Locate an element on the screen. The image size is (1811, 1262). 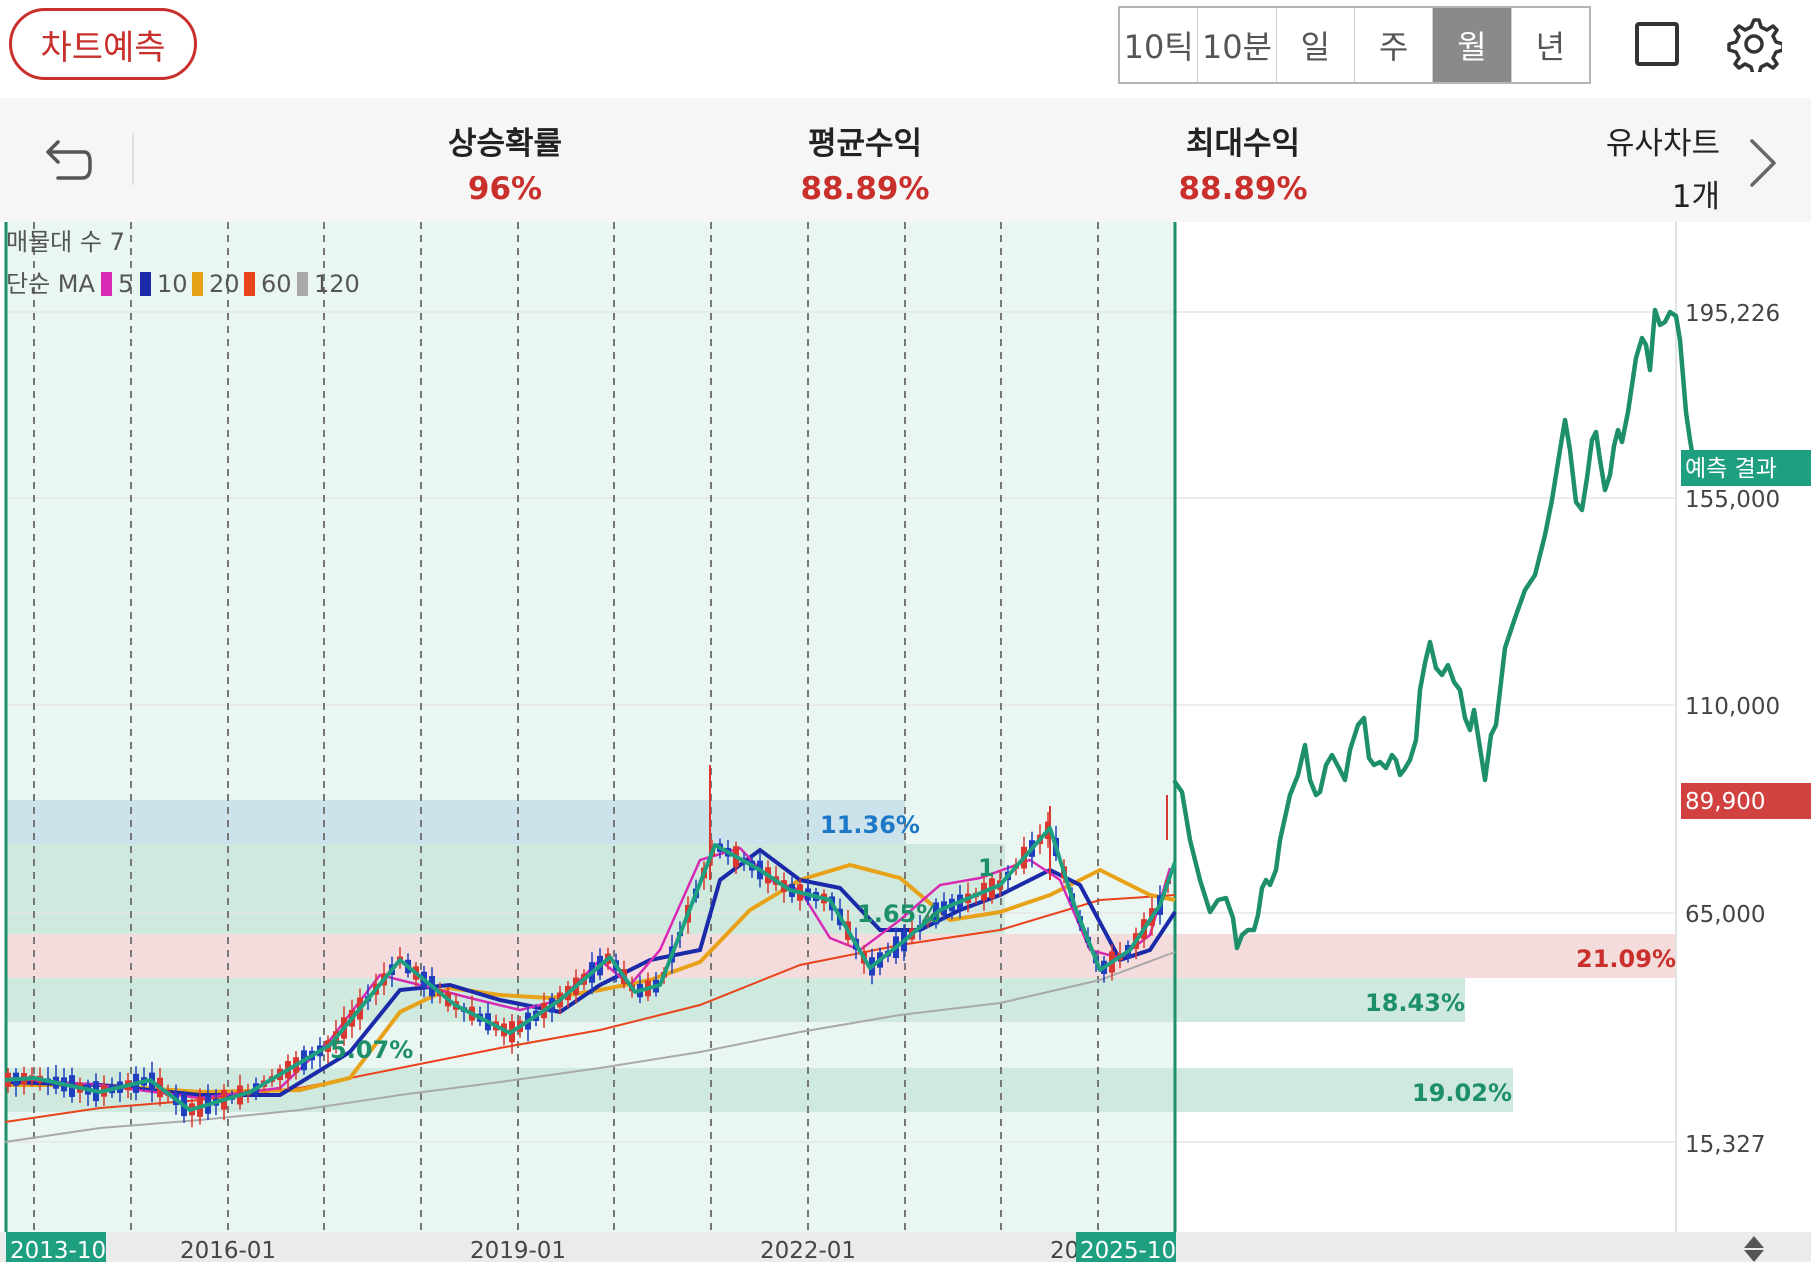
top-toolbar: 차트예측 10틱 10분 일 주 월 년 is located at coordinates (905, 49).